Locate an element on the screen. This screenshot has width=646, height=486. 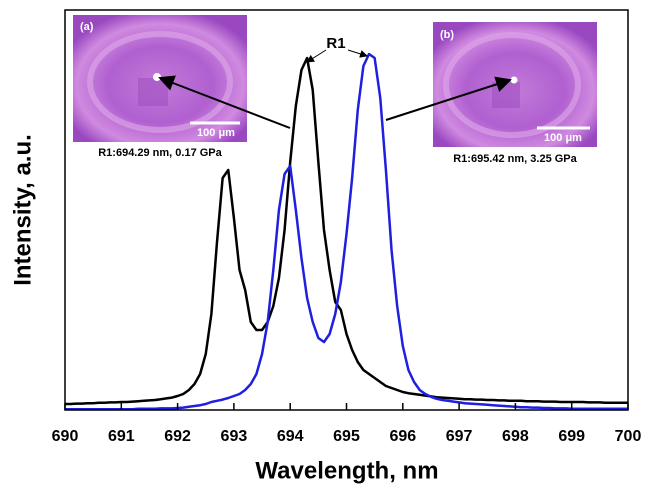
x-tick-label: 694 is located at coordinates (290, 436).